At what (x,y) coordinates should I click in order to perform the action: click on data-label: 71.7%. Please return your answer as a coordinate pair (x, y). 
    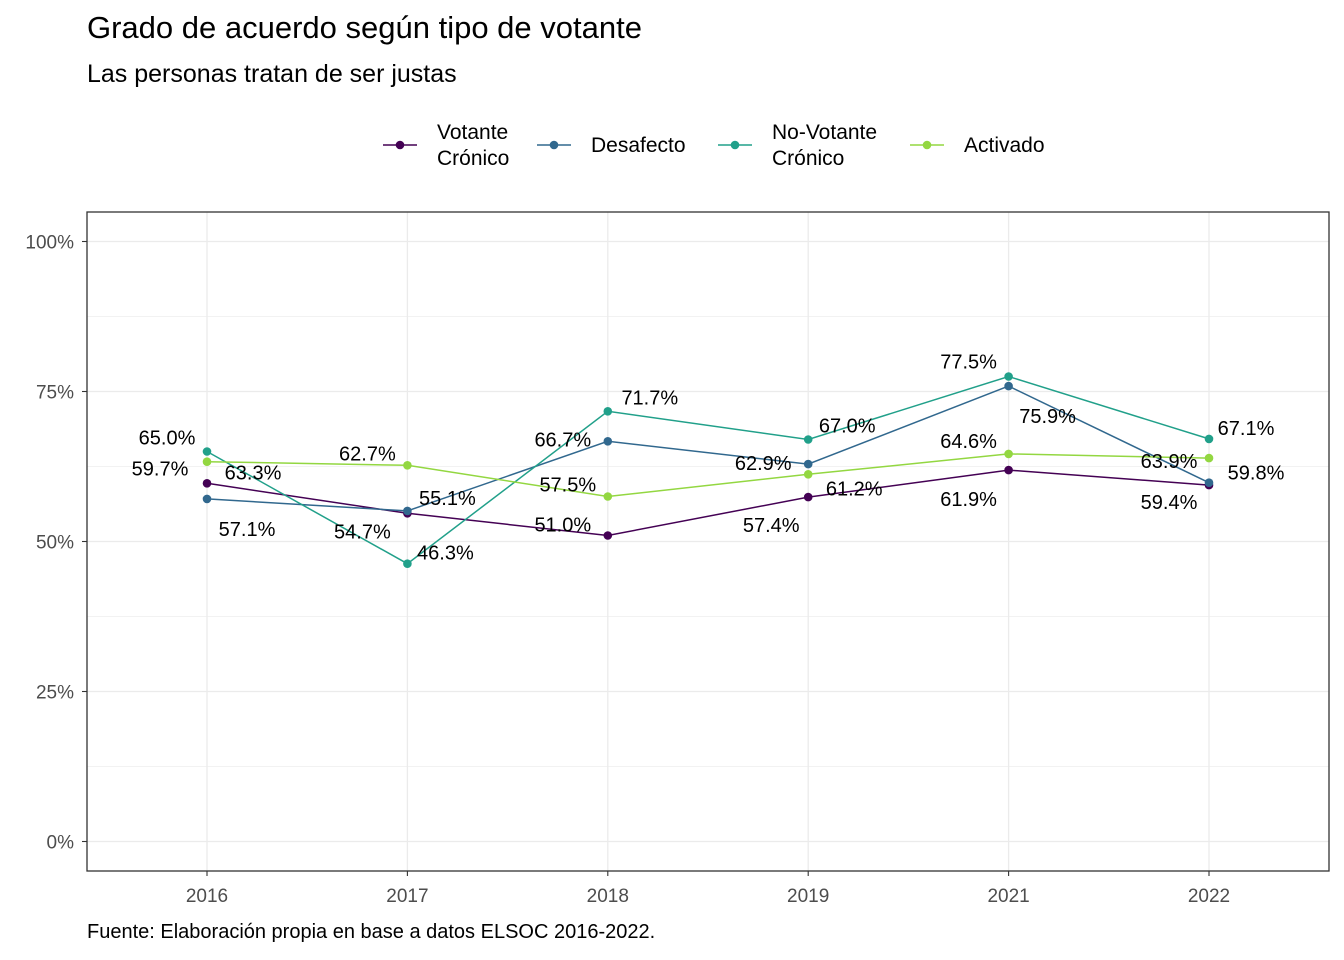
    Looking at the image, I should click on (649, 398).